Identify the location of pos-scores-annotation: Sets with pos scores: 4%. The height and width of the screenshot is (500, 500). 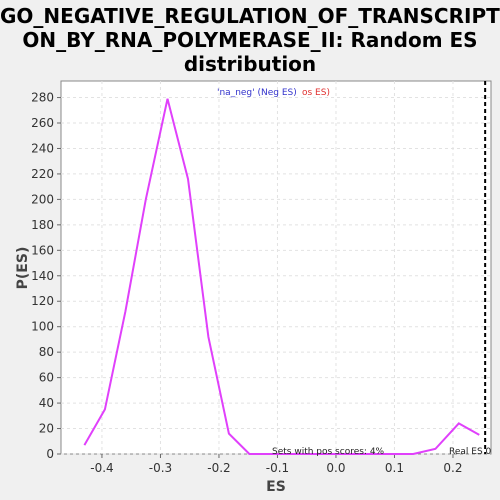
(328, 452).